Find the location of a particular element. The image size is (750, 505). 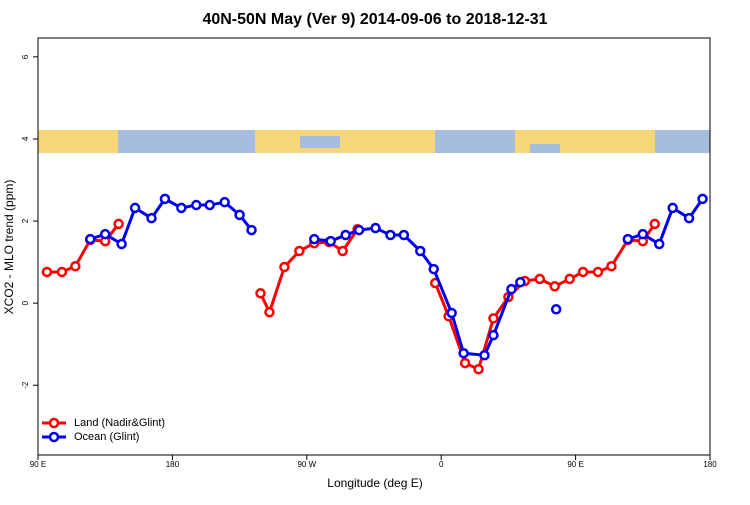

x-tick-label: 0 is located at coordinates (441, 464).